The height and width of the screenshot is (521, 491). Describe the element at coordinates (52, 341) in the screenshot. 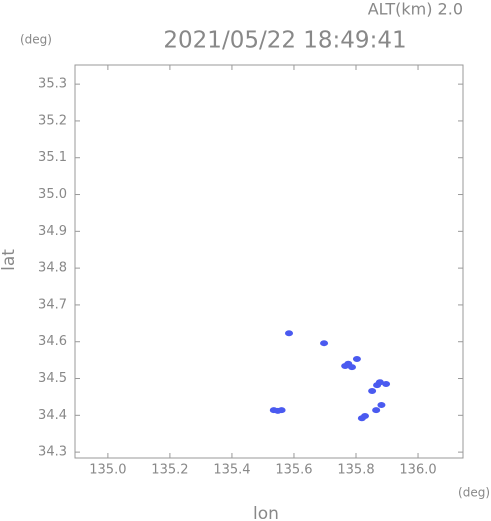

I see `y-tick-label: 34.6` at that location.